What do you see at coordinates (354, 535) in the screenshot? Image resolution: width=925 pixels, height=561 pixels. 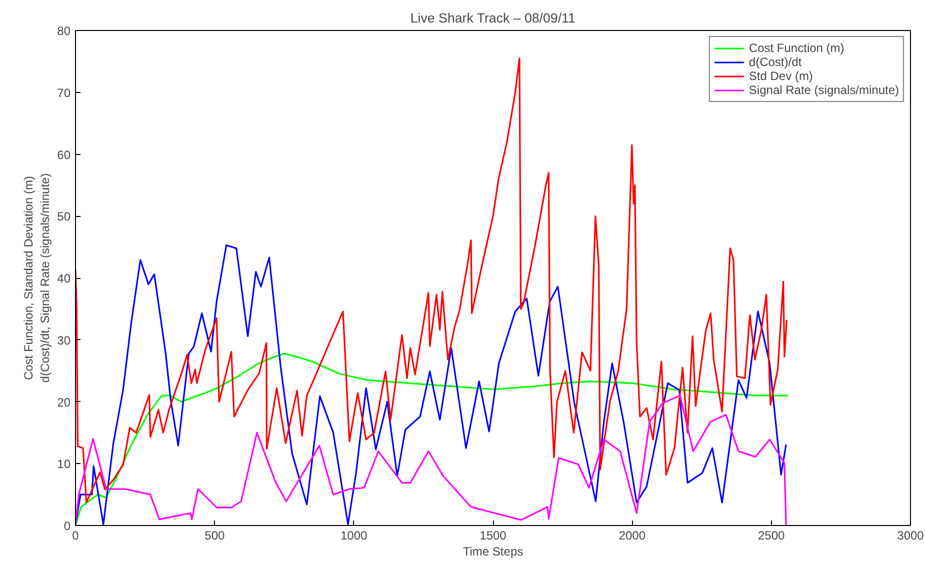 I see `x-tick-label: 1000` at bounding box center [354, 535].